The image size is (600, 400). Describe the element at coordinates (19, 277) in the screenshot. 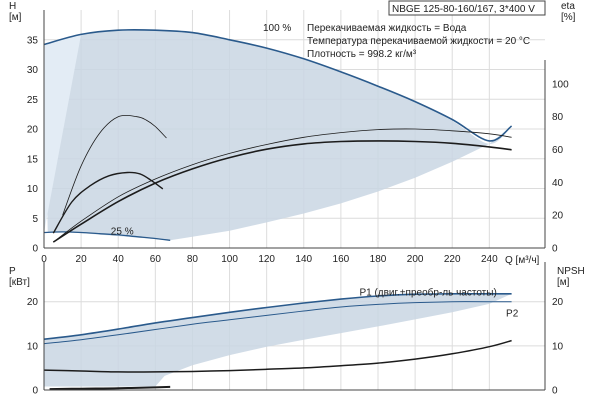

I see `y-axis-label-power: P [кВт]` at that location.